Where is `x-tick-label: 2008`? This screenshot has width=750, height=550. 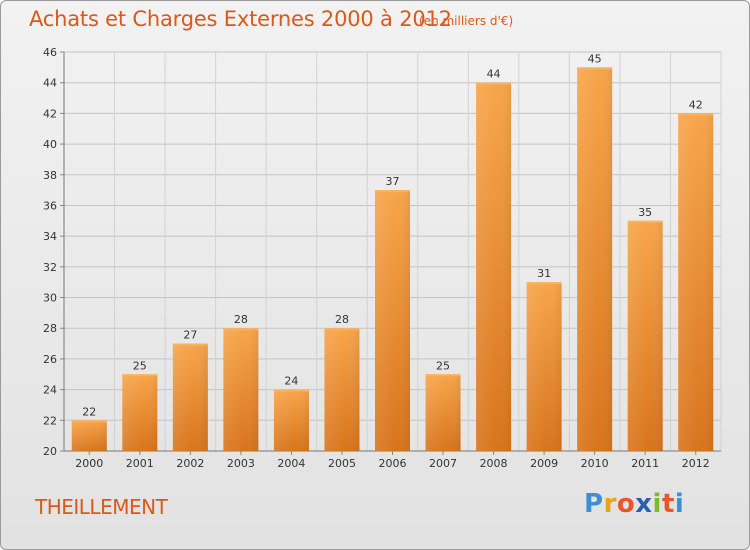 x-tick-label: 2008 is located at coordinates (494, 463).